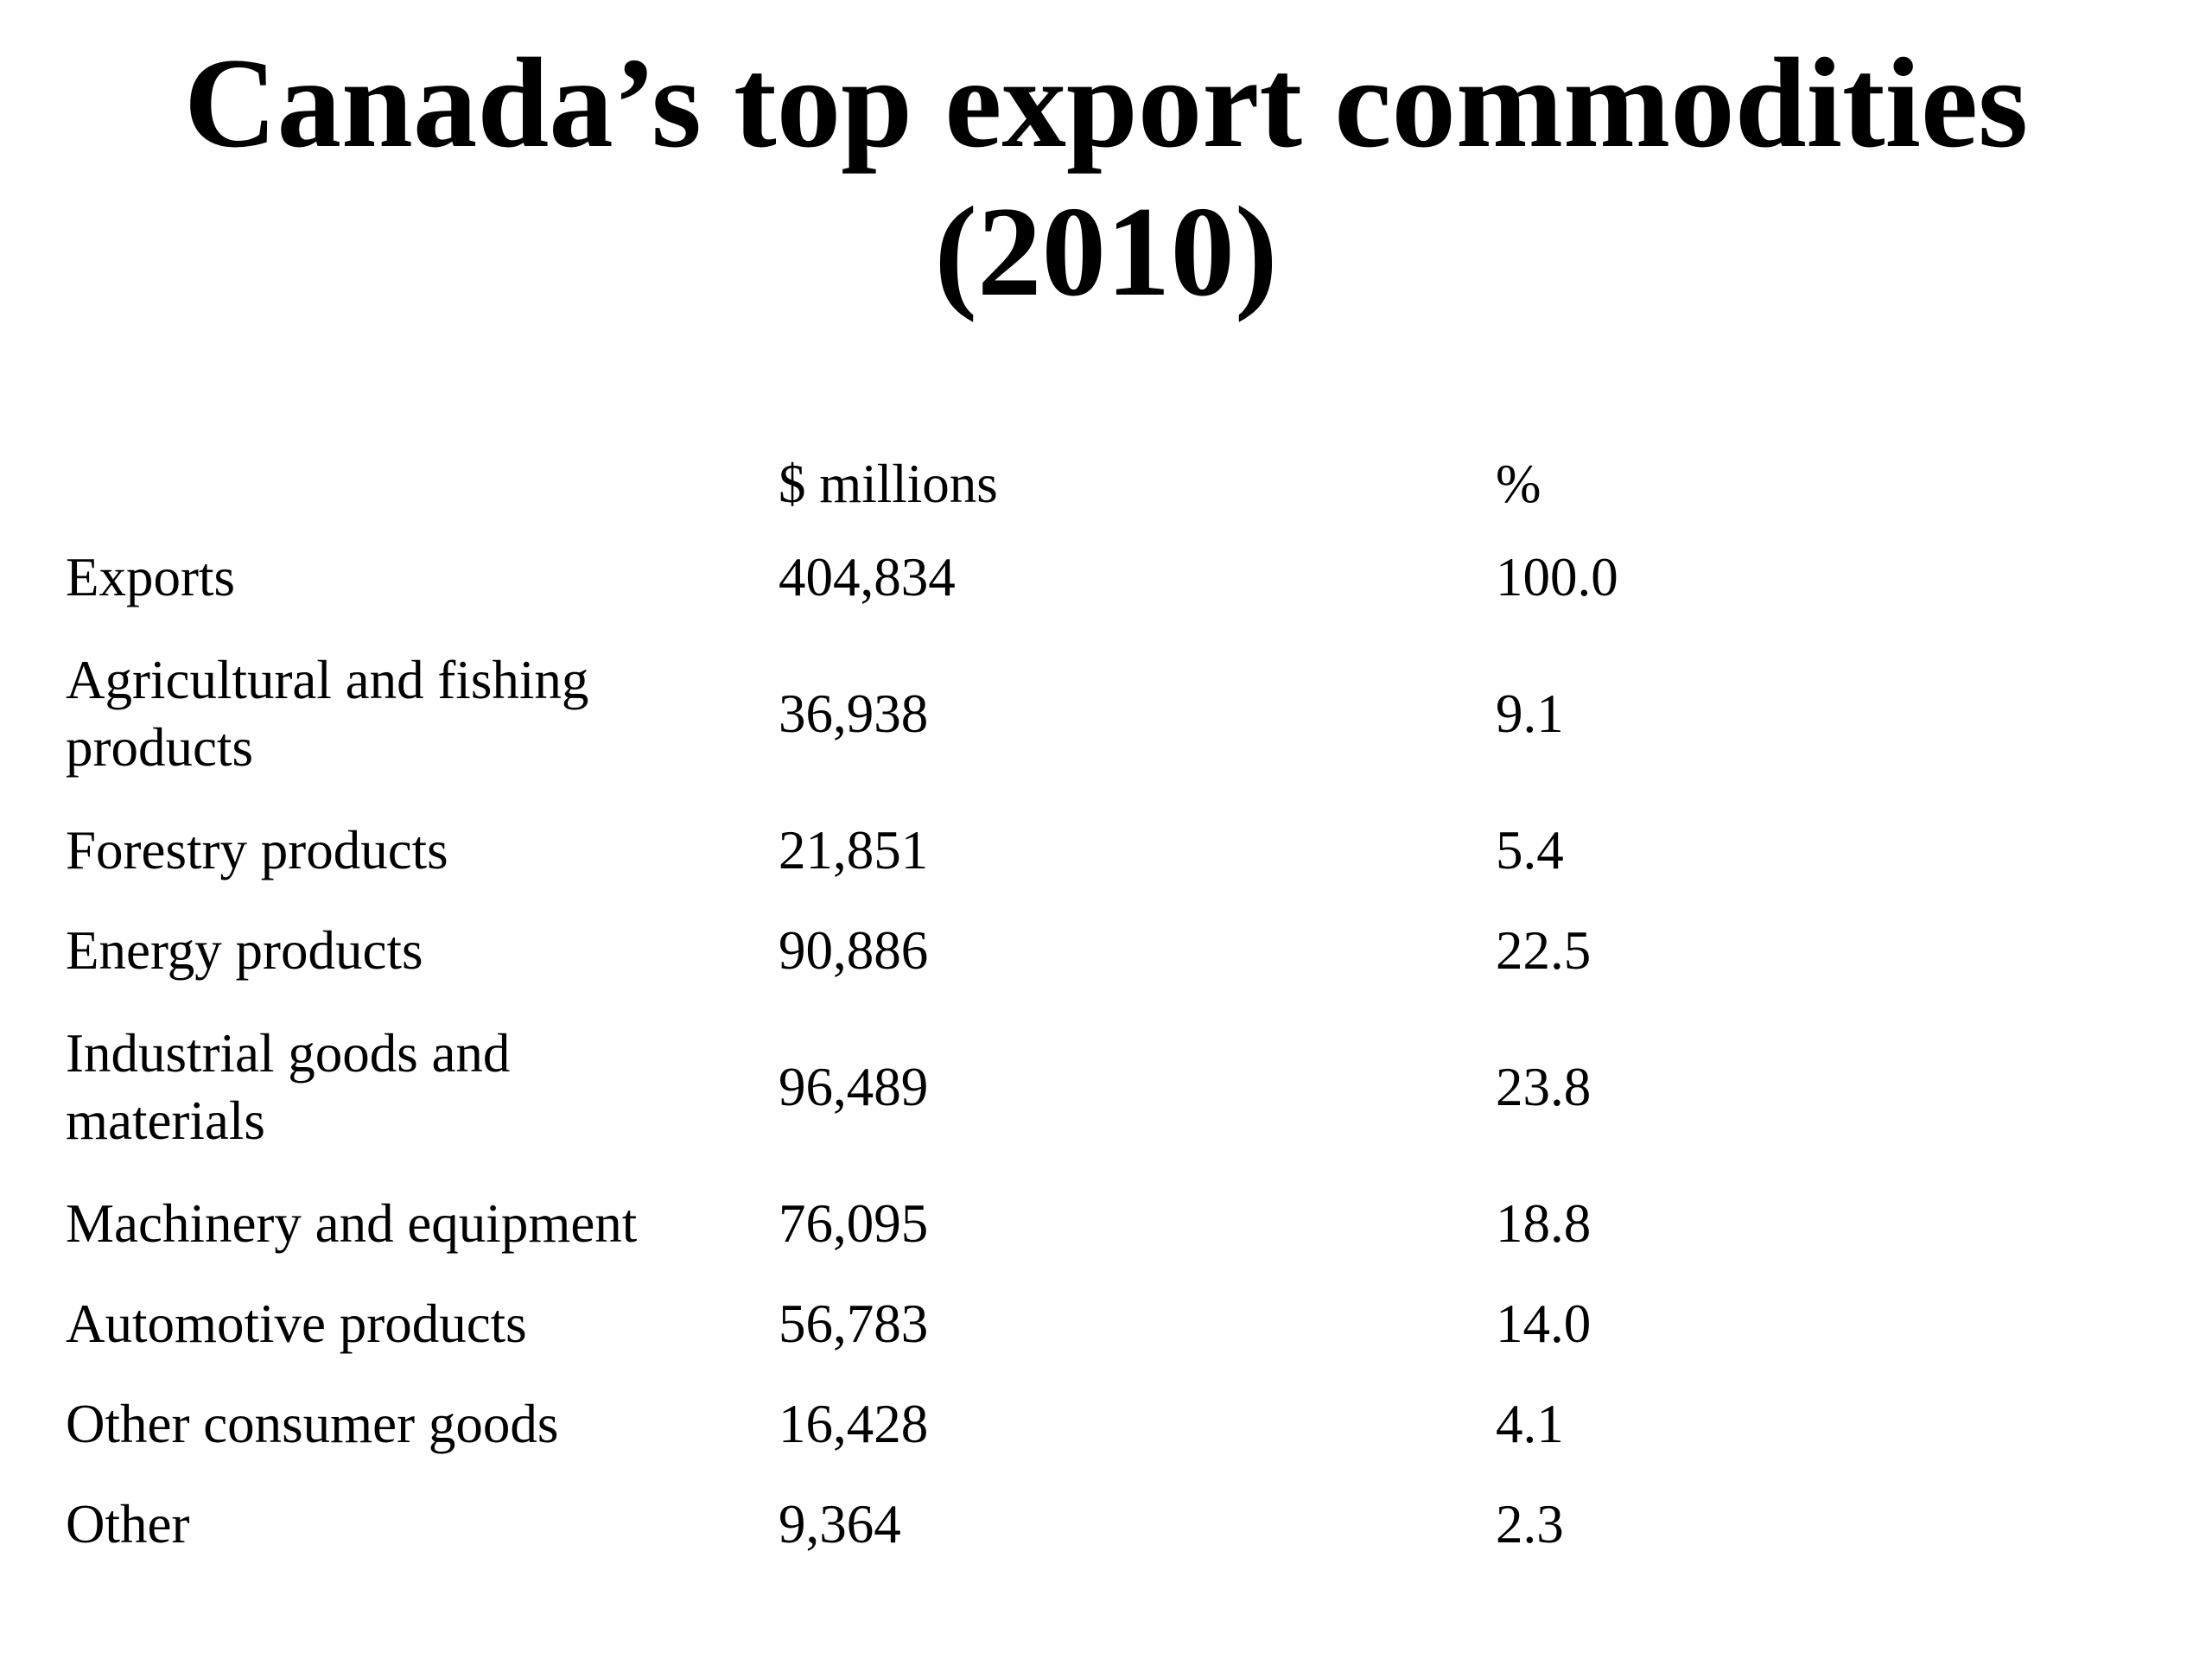 The width and height of the screenshot is (2212, 1659). I want to click on row-label: Industrial goods and materials, so click(288, 1087).